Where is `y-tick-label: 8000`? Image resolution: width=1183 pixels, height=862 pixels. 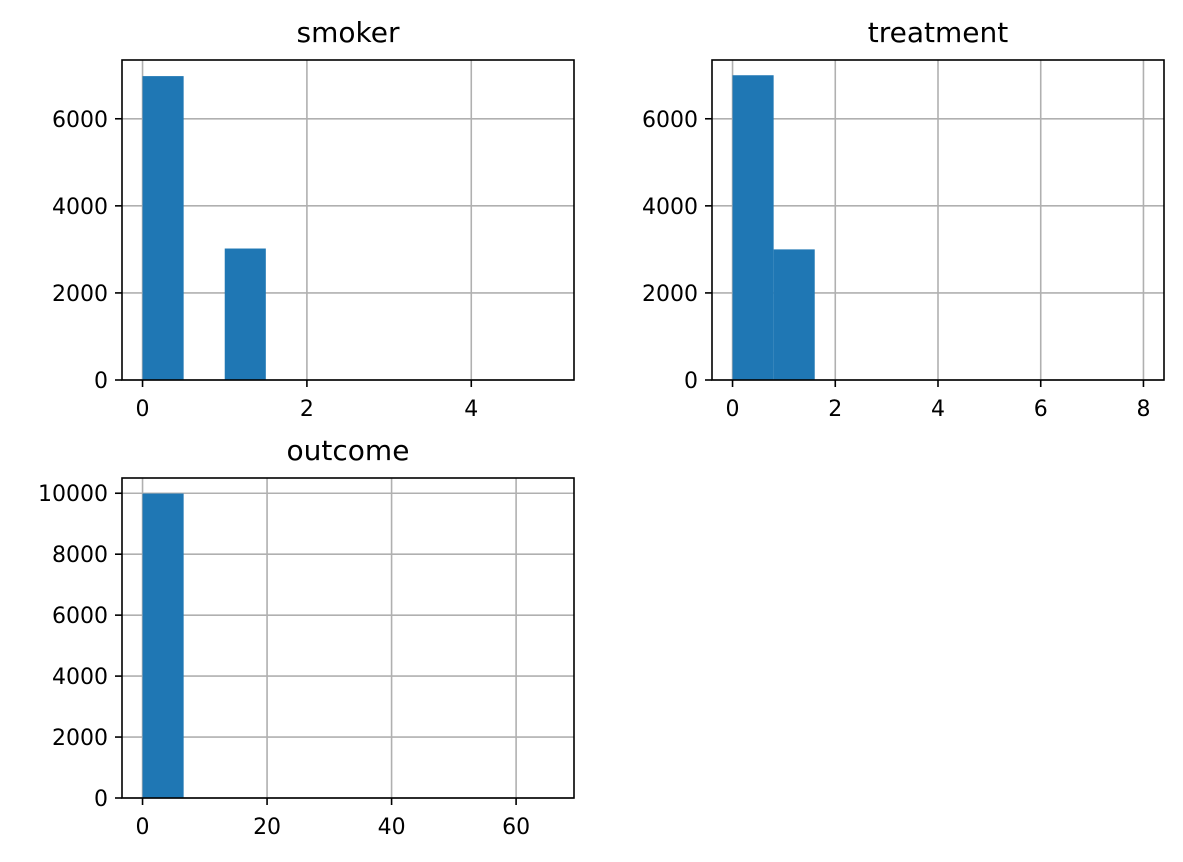 y-tick-label: 8000 is located at coordinates (80, 555).